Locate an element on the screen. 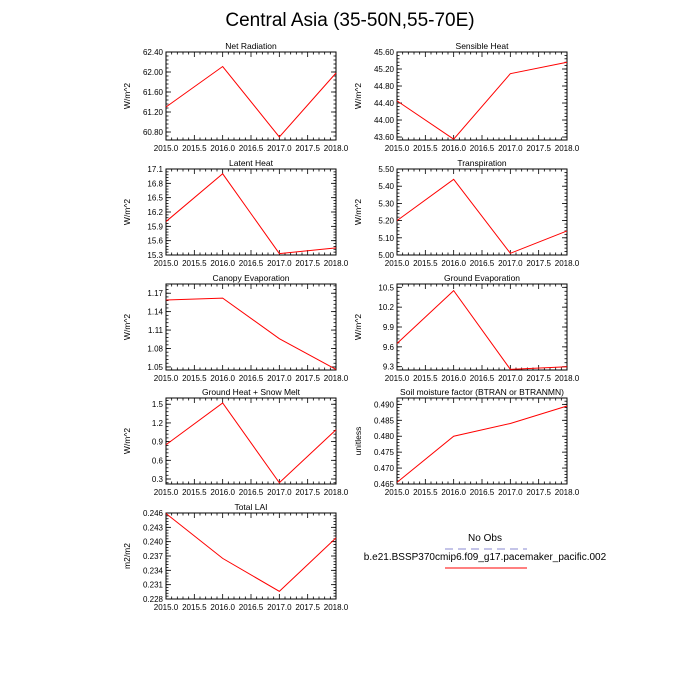  panel-title: Latent Heat is located at coordinates (251, 163).